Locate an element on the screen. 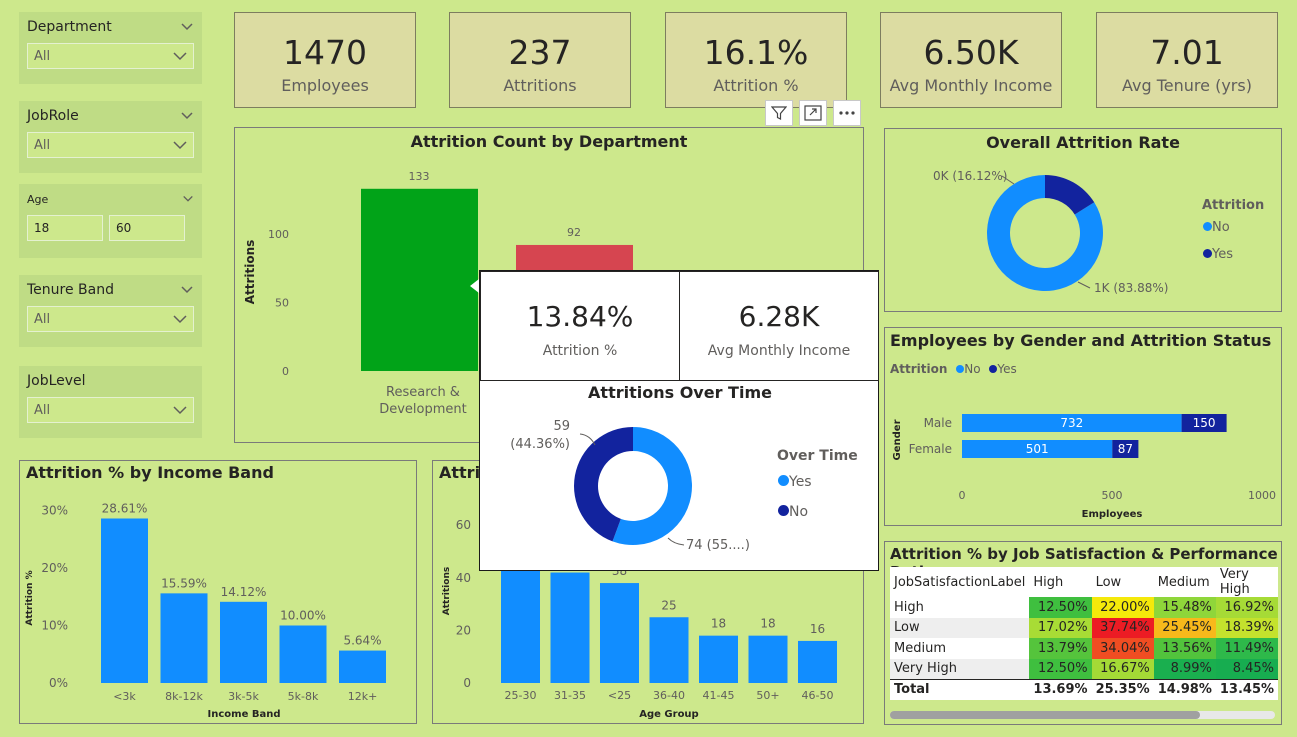 This screenshot has width=1297, height=737. table-cell: 17.02% is located at coordinates (1060, 628).